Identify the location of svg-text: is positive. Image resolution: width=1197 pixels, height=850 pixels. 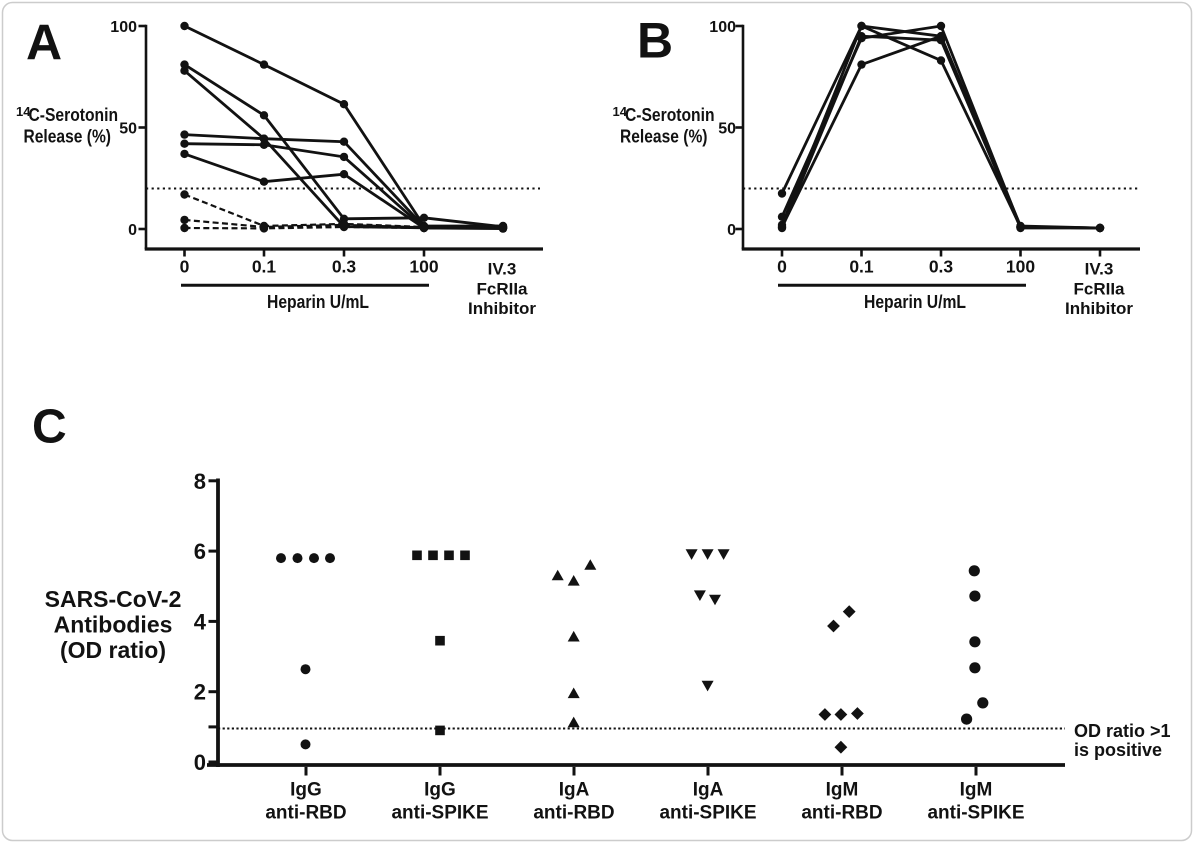
(1118, 750).